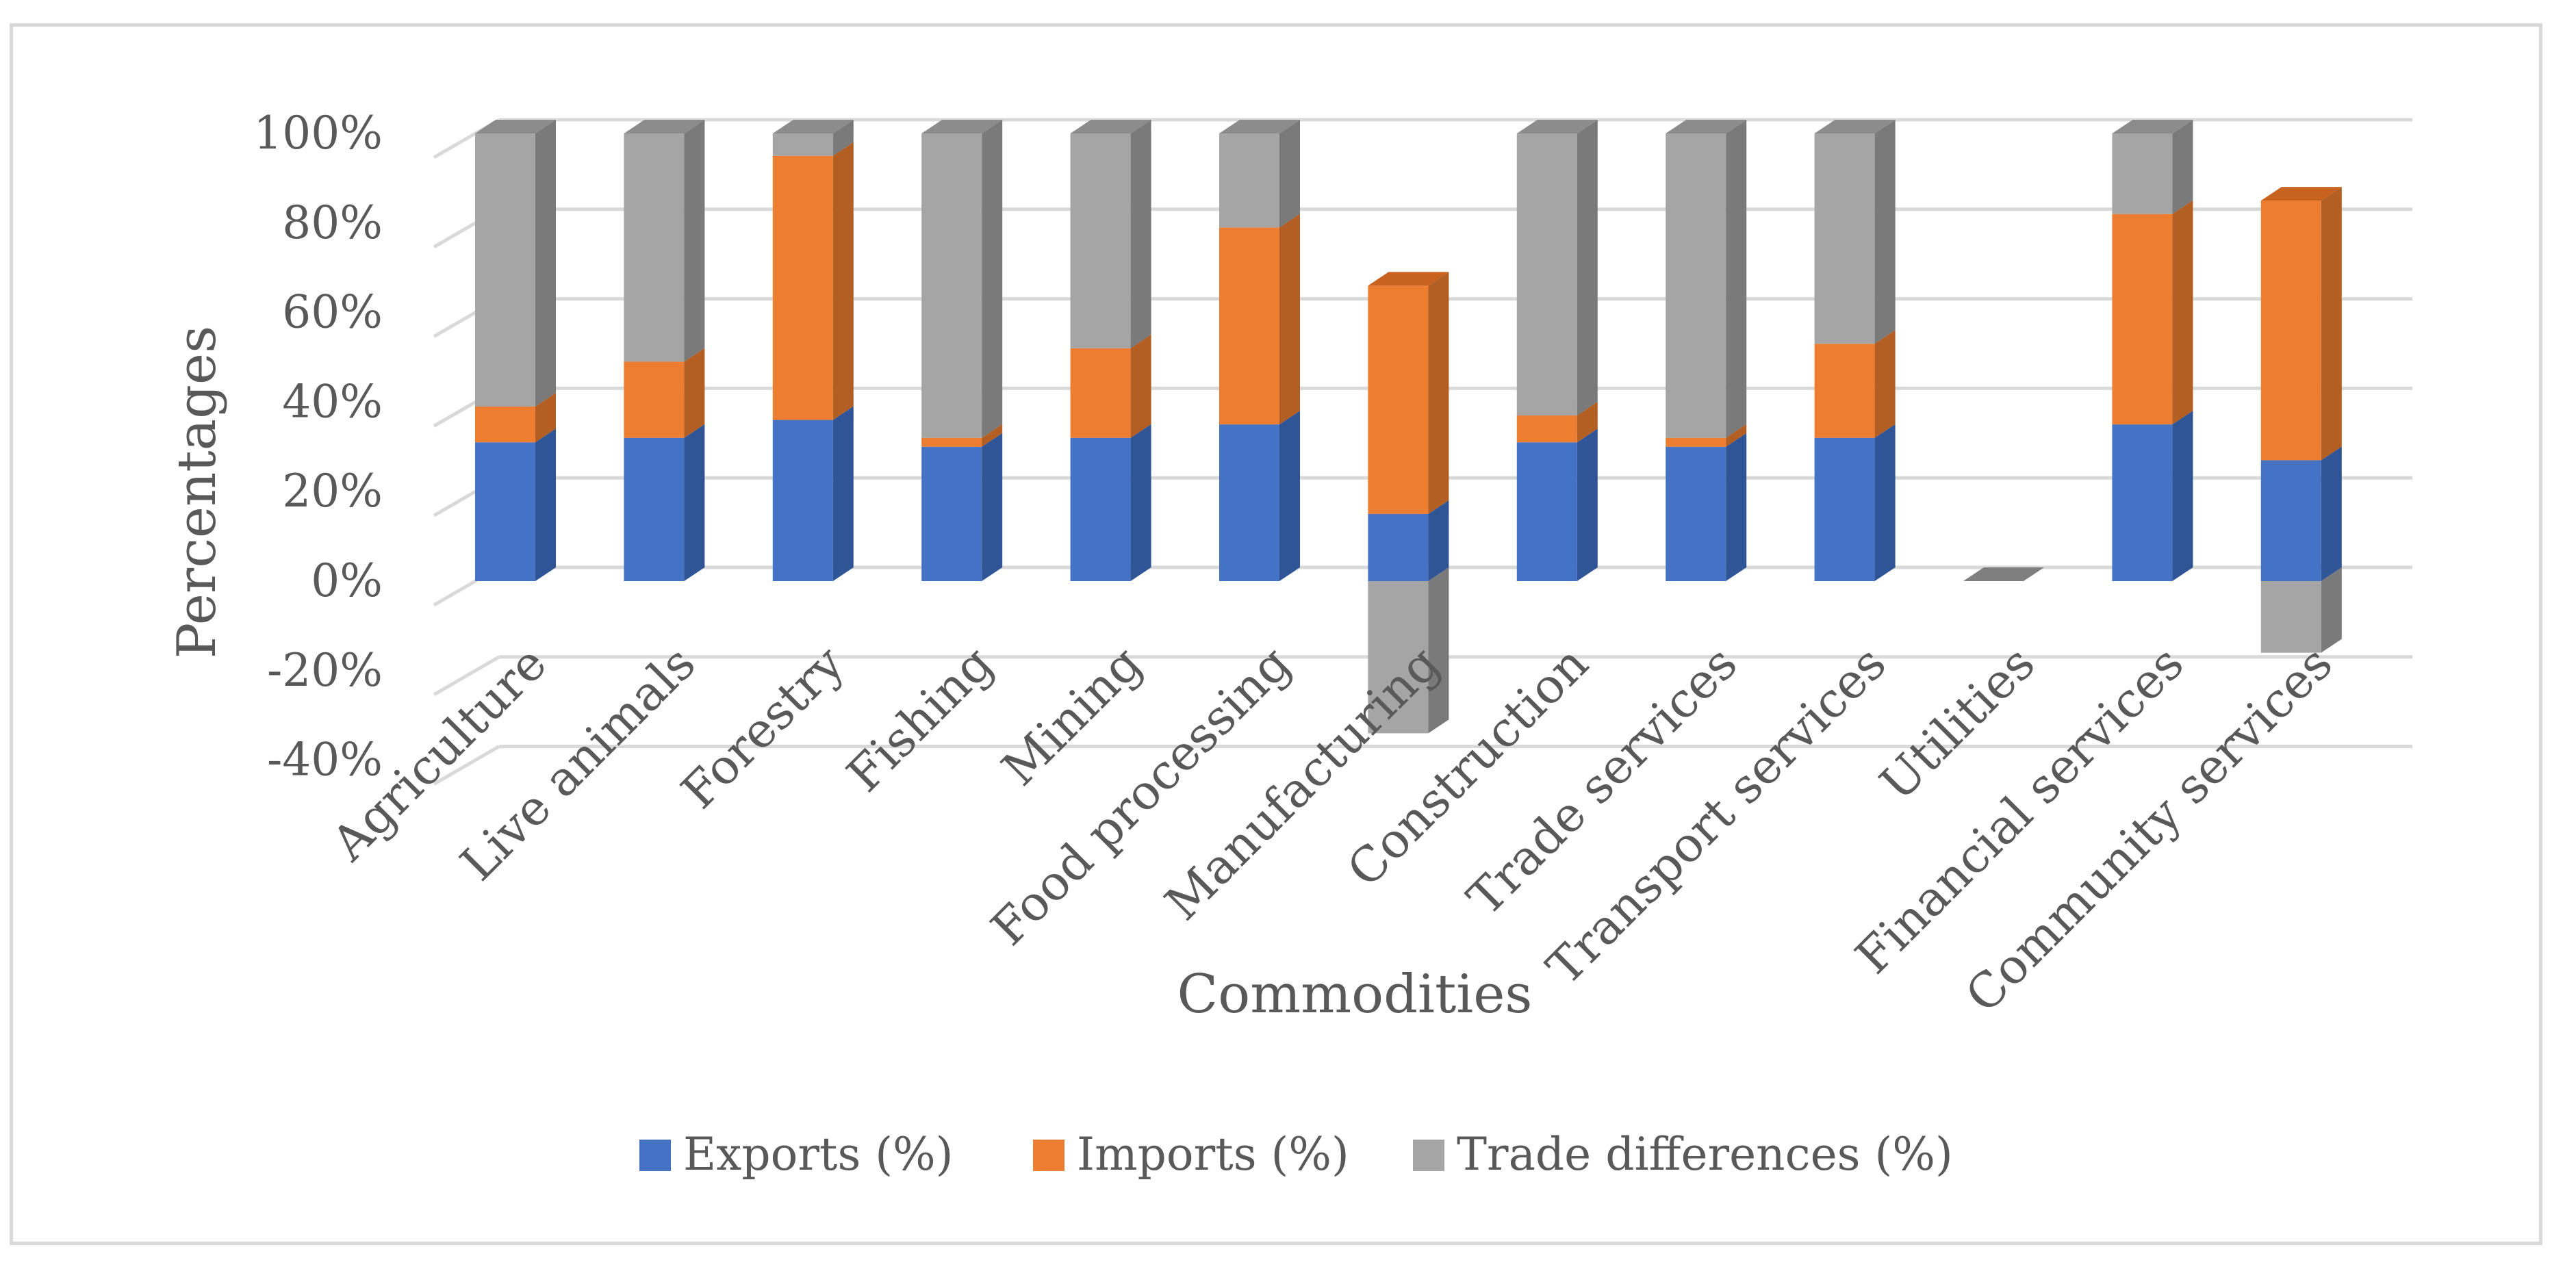  Describe the element at coordinates (1213, 1154) in the screenshot. I see `legend-label: Imports (%)` at that location.